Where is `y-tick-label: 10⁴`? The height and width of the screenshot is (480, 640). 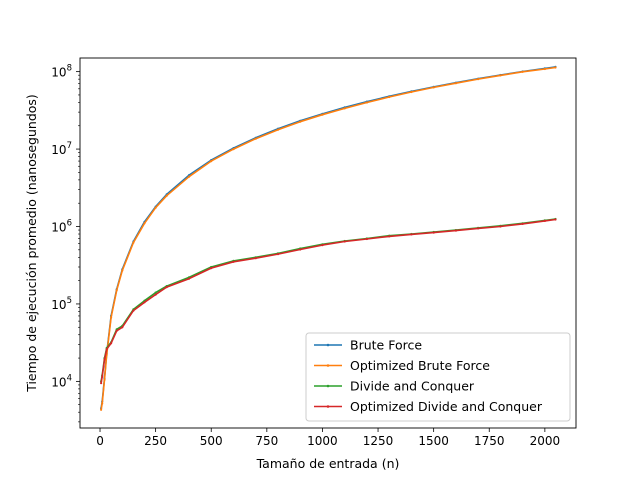 y-tick-label: 10⁴ is located at coordinates (61, 381).